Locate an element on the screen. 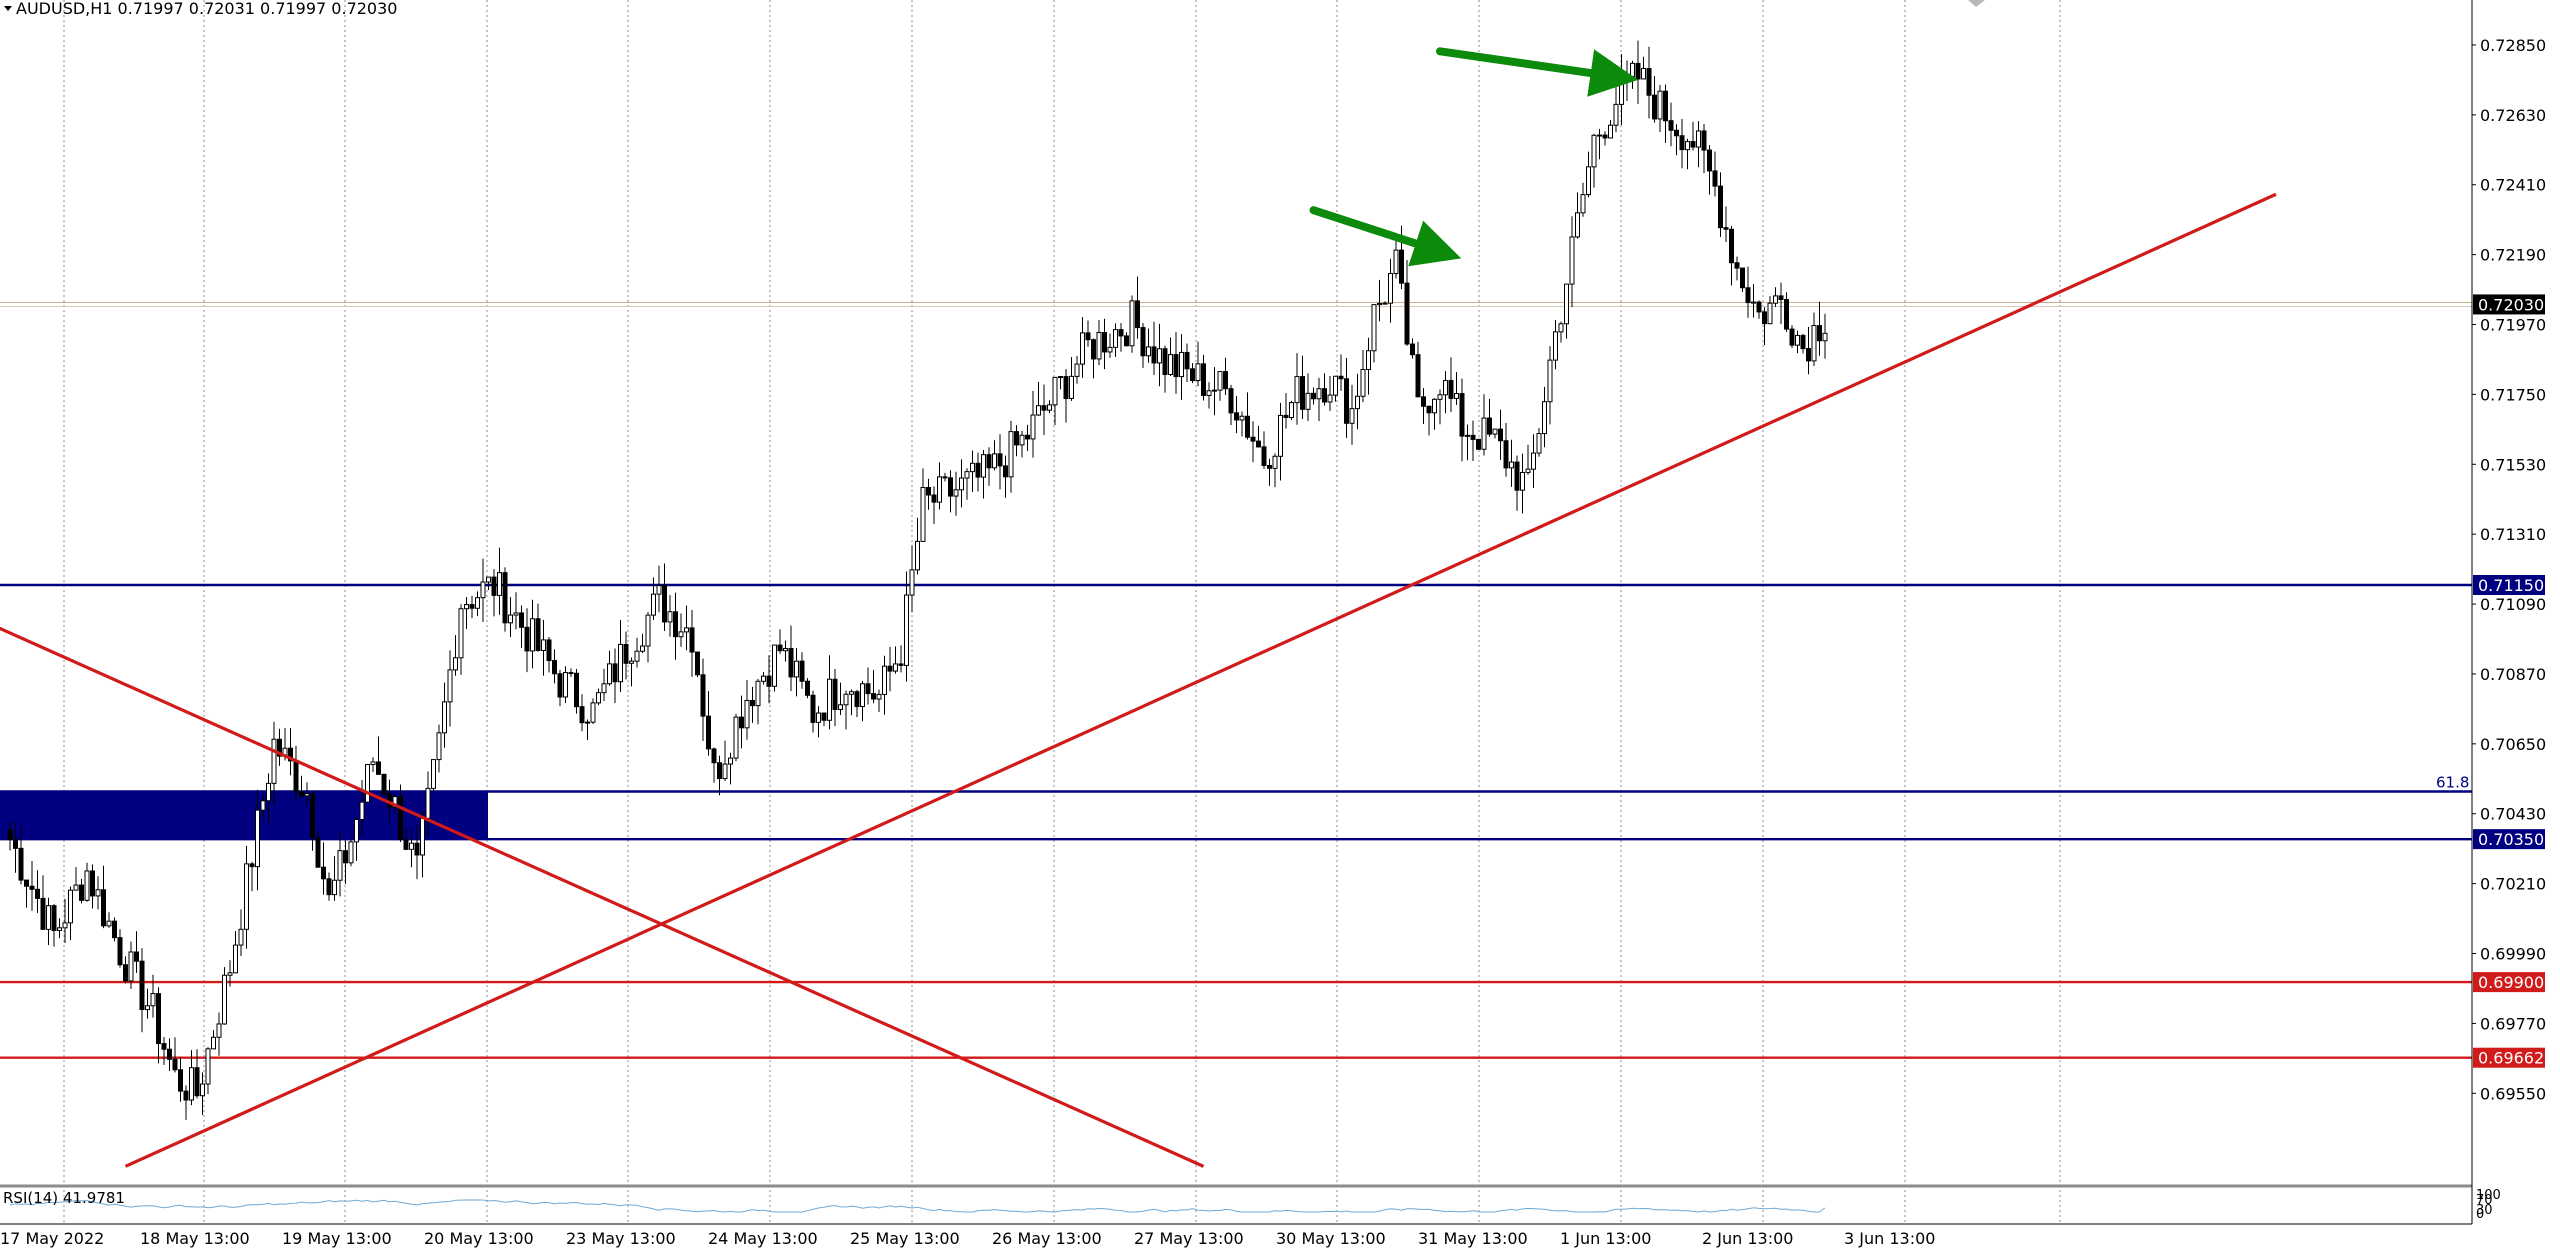 The image size is (2560, 1254). x-axis-tick-label: 2 Jun 13:00 is located at coordinates (1747, 1238).